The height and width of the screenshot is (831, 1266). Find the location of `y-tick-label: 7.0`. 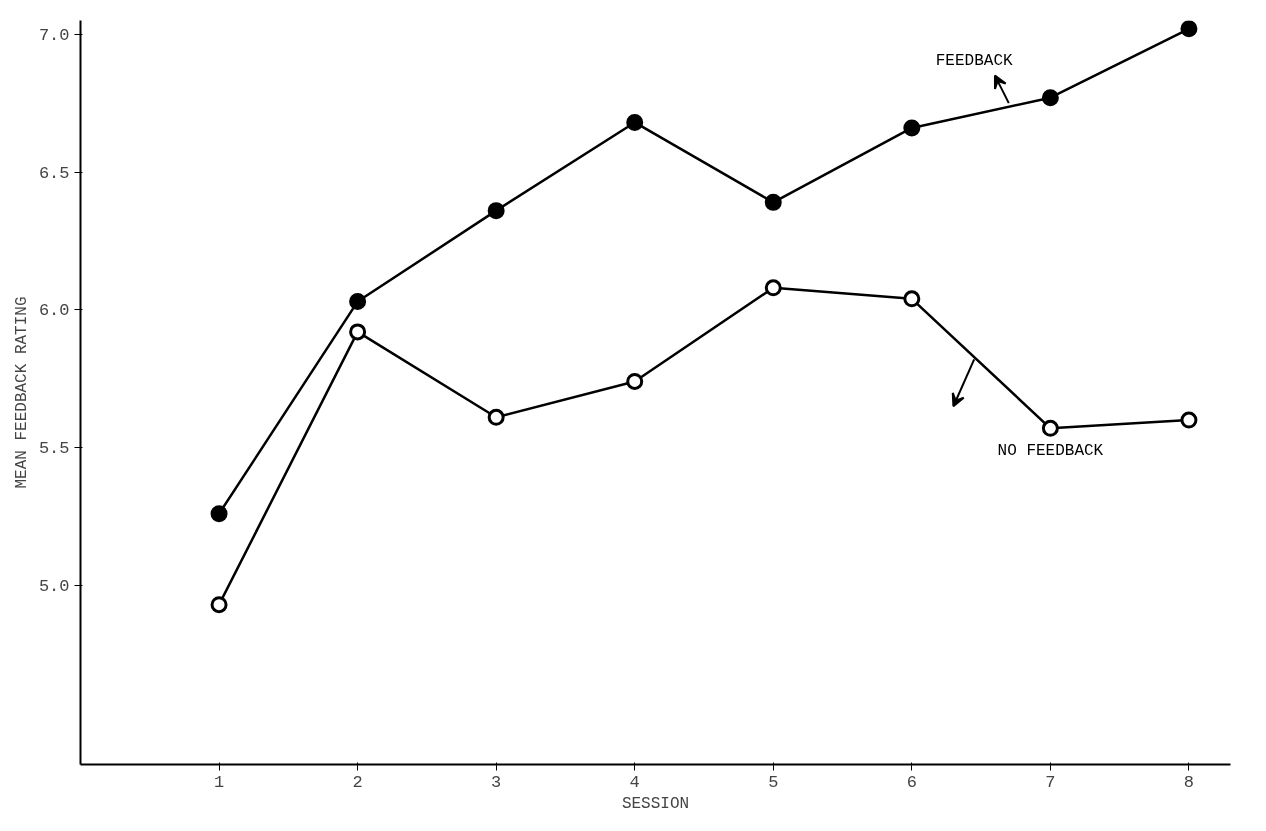

y-tick-label: 7.0 is located at coordinates (54, 35).